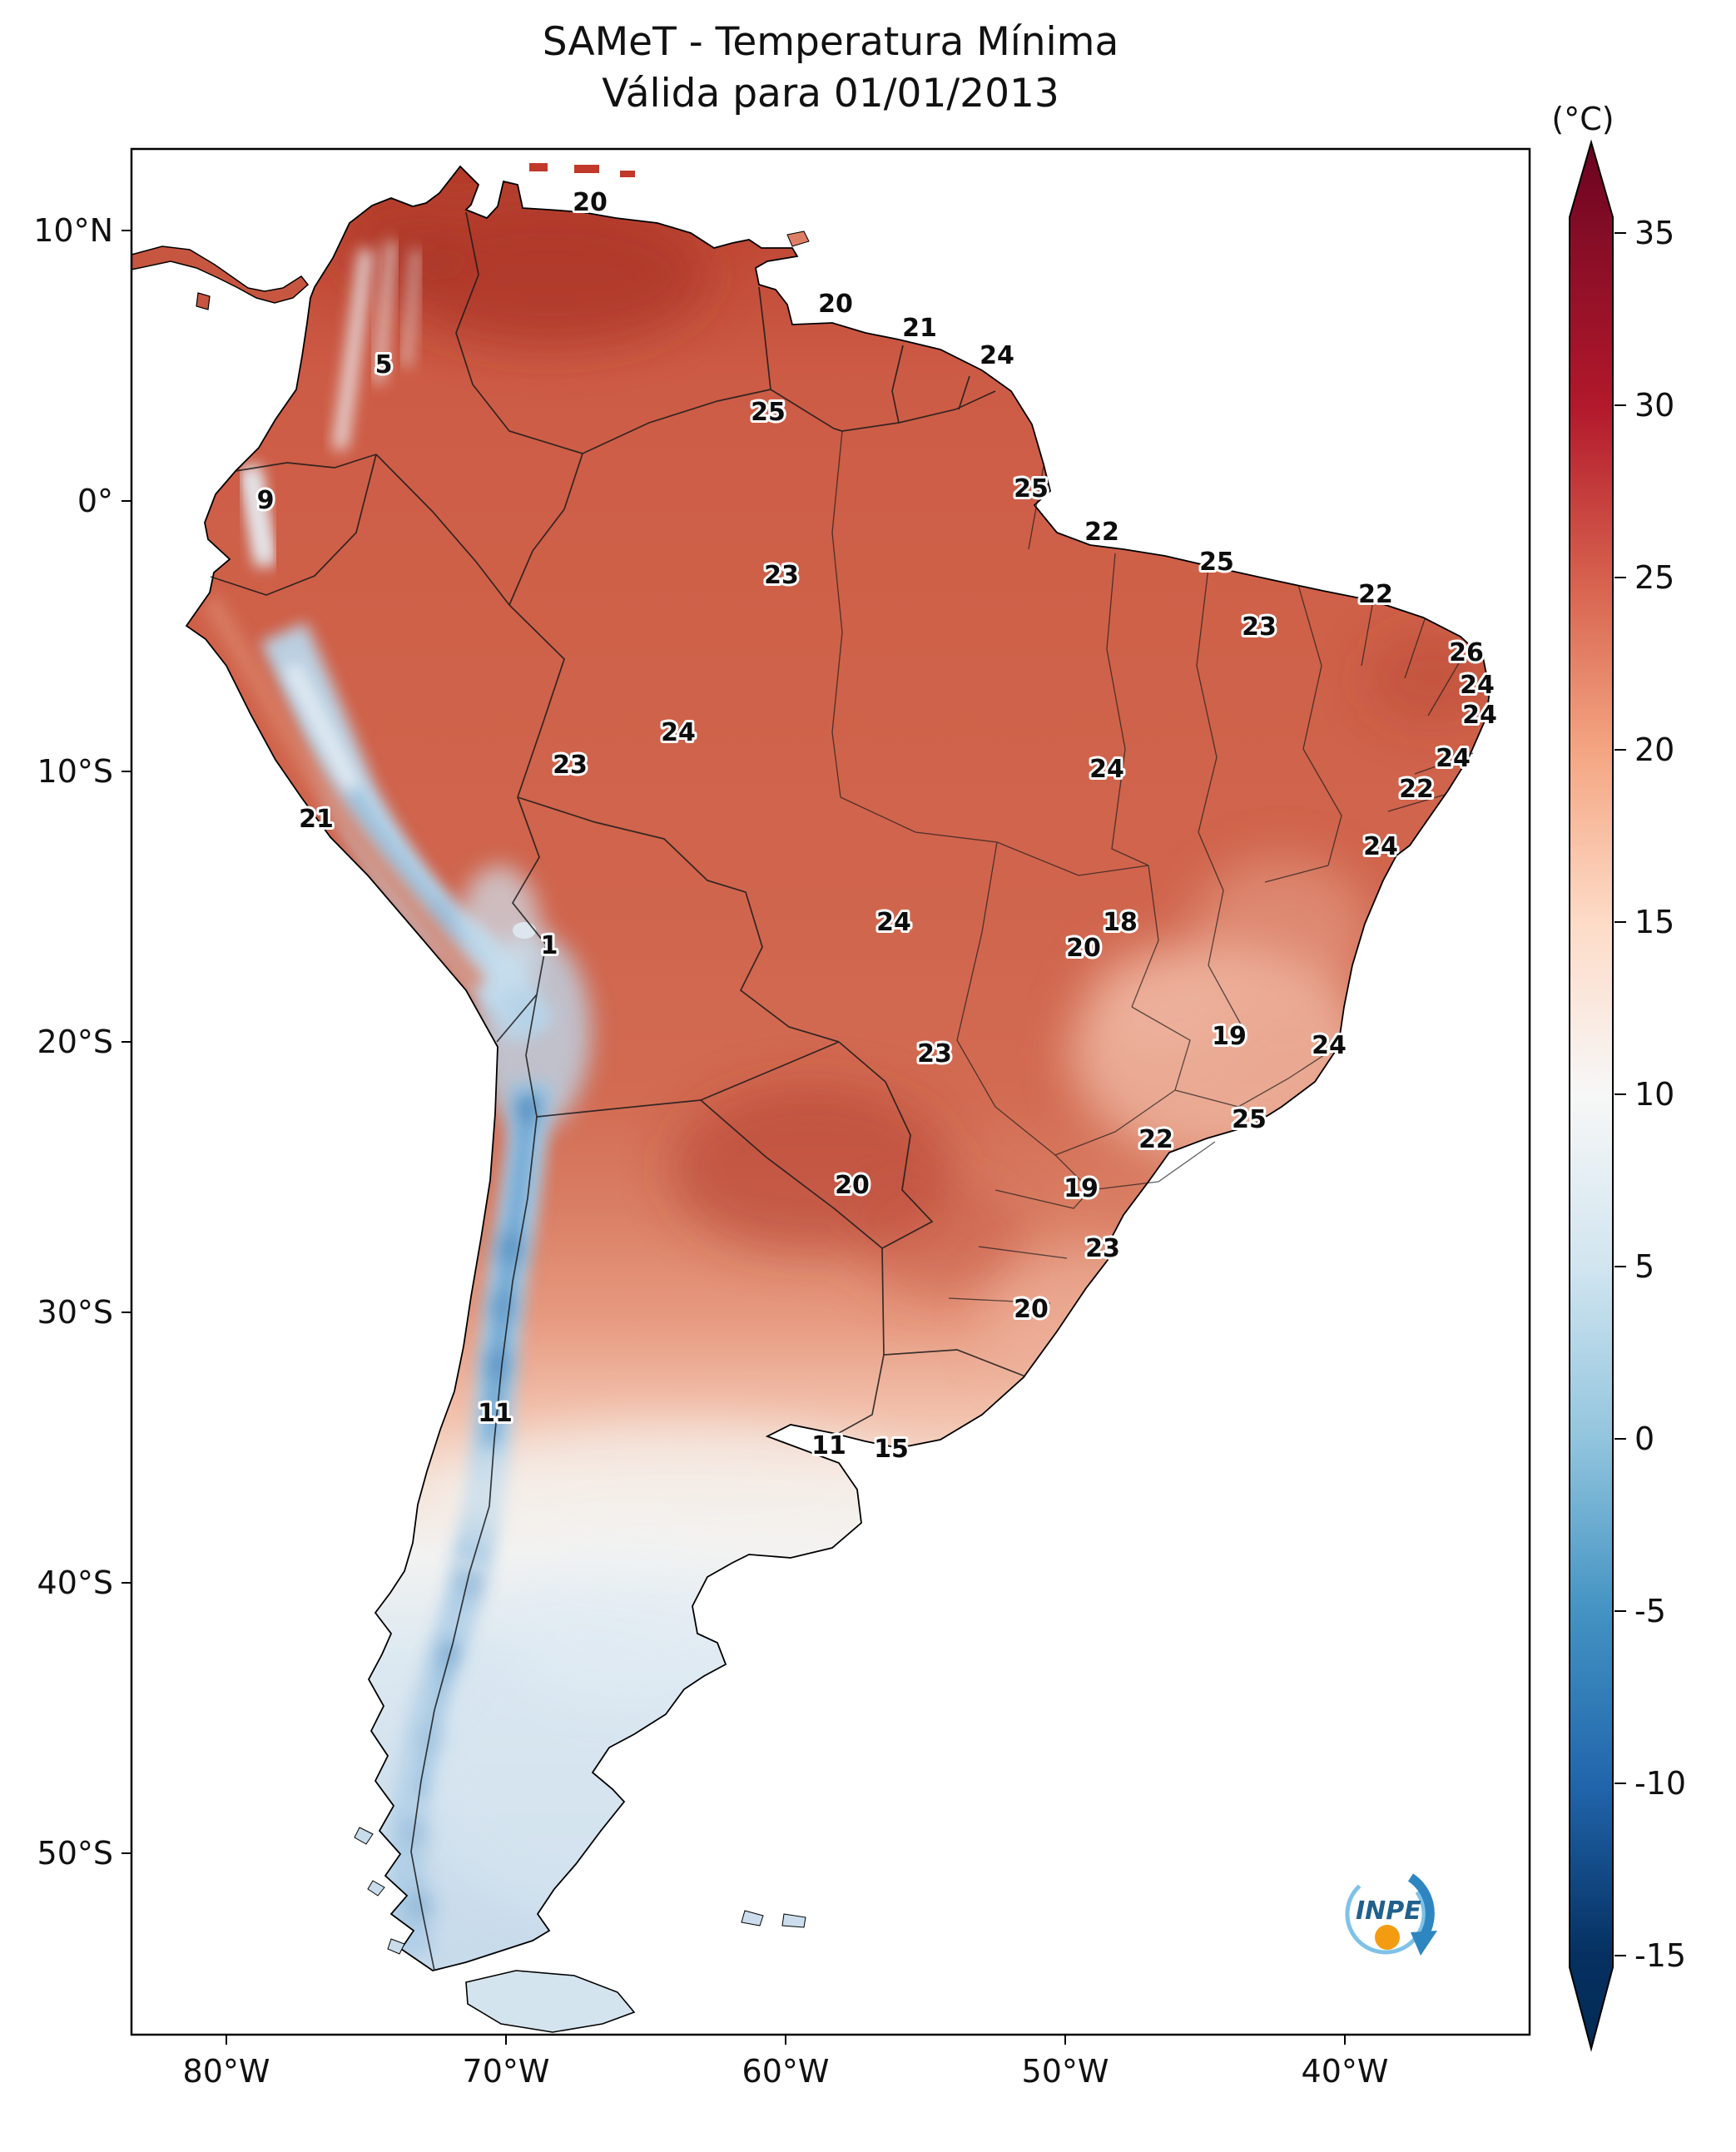  I want to click on lat-tick-label: 20°S, so click(75, 1042).